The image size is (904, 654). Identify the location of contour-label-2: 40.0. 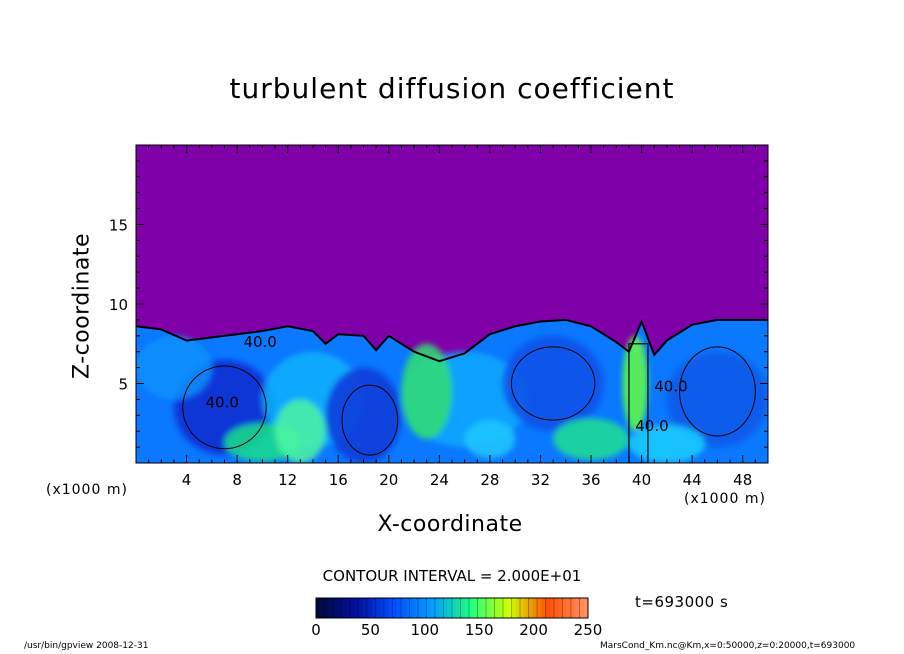
(670, 386).